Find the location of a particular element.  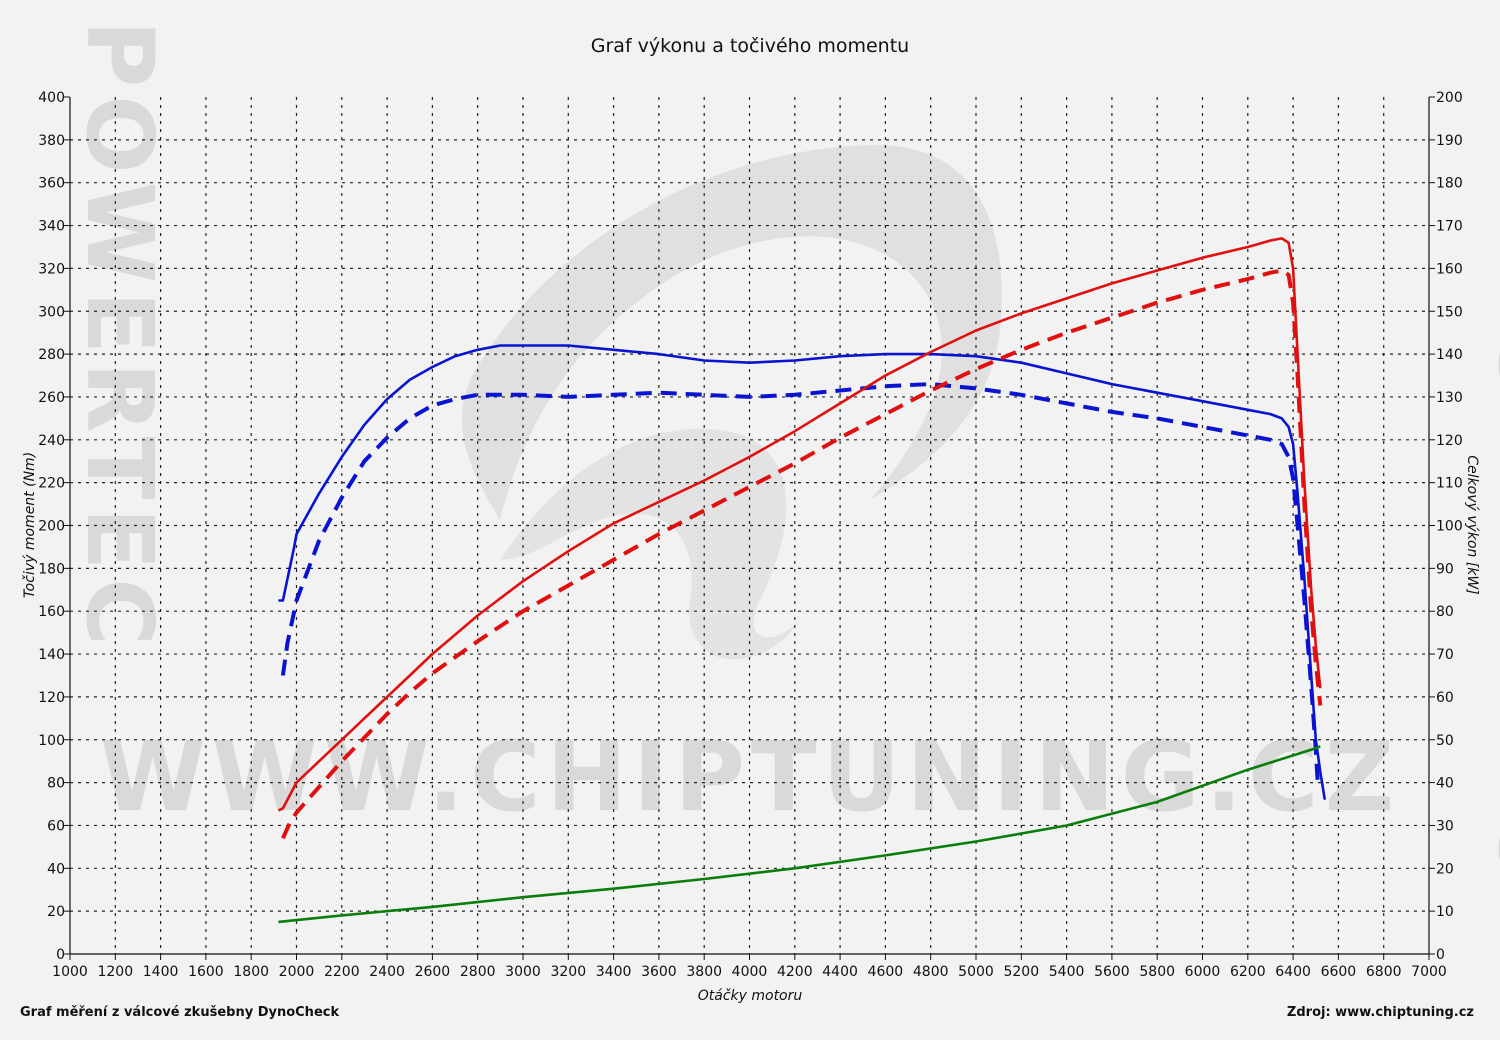

y-left-tick-label: 280 is located at coordinates (51, 355).